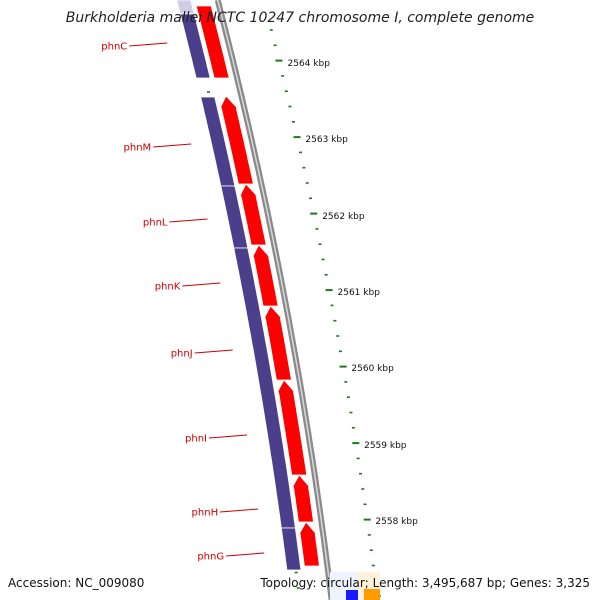  I want to click on scale-label: 2563 kbp, so click(326, 140).